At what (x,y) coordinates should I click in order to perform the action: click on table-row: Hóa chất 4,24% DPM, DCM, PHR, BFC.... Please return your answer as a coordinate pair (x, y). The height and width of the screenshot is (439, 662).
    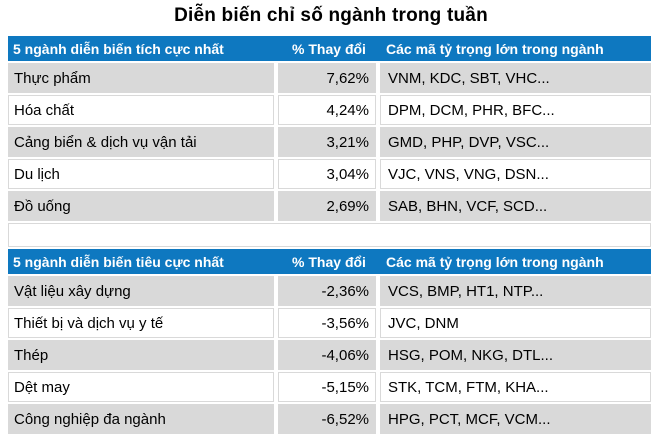
    Looking at the image, I should click on (329, 110).